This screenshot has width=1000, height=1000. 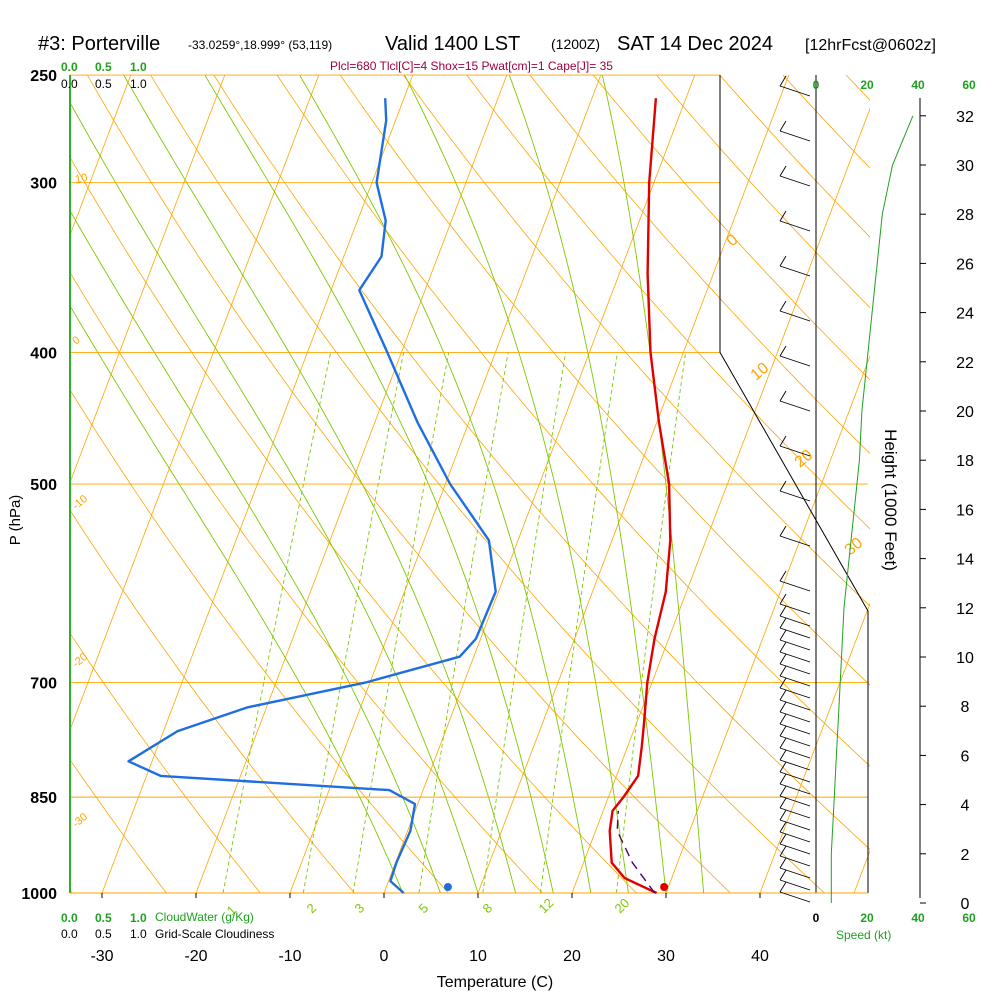 What do you see at coordinates (138, 918) in the screenshot?
I see `cloud-scale-bottom-green: 1.0` at bounding box center [138, 918].